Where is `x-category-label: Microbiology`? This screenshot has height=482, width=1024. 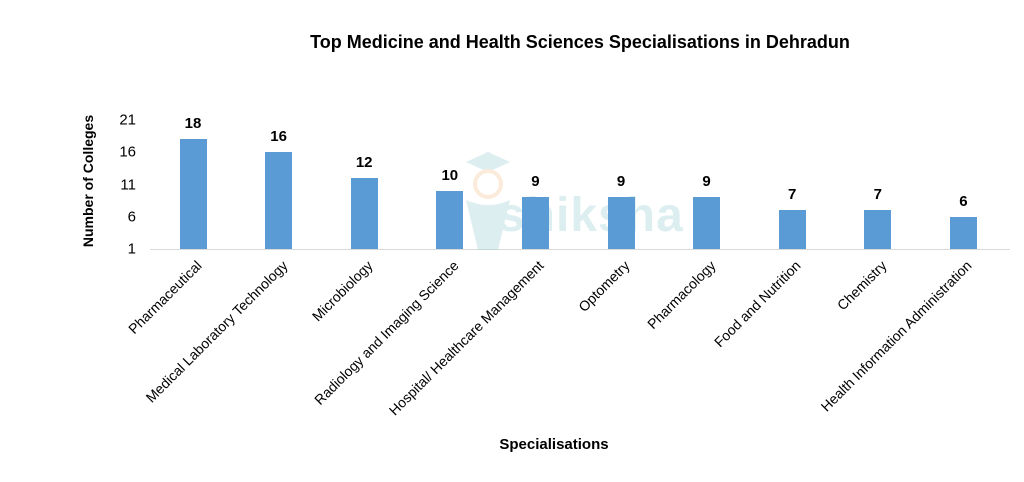
x-category-label: Microbiology is located at coordinates (342, 291).